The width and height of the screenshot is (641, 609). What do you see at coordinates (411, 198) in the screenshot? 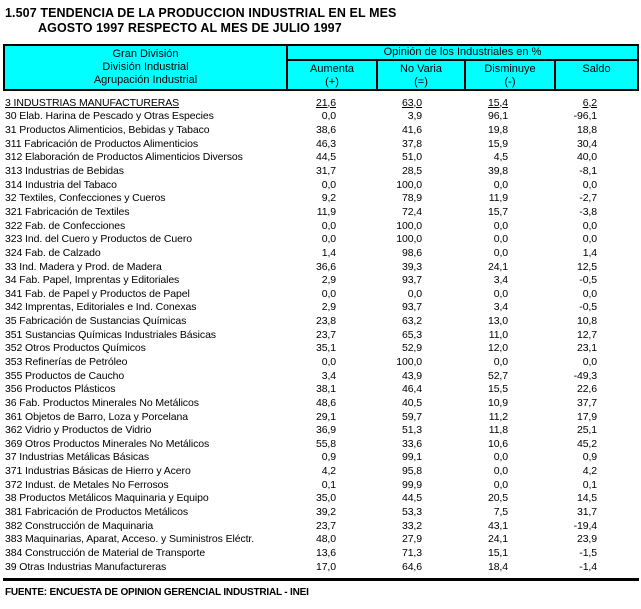
I see `row-value-no-varia: 78,9` at bounding box center [411, 198].